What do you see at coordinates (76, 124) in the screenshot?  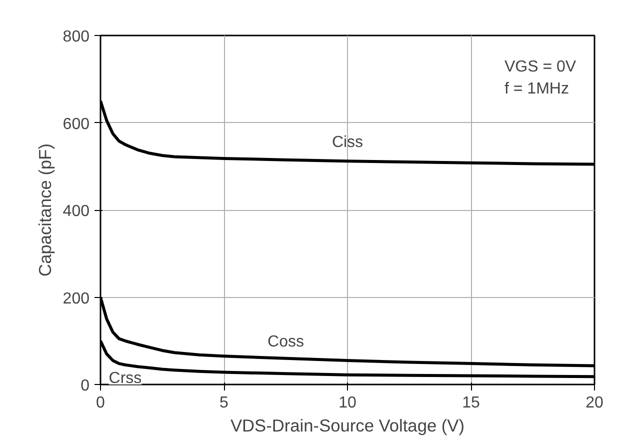 I see `y-tick-label: 600` at bounding box center [76, 124].